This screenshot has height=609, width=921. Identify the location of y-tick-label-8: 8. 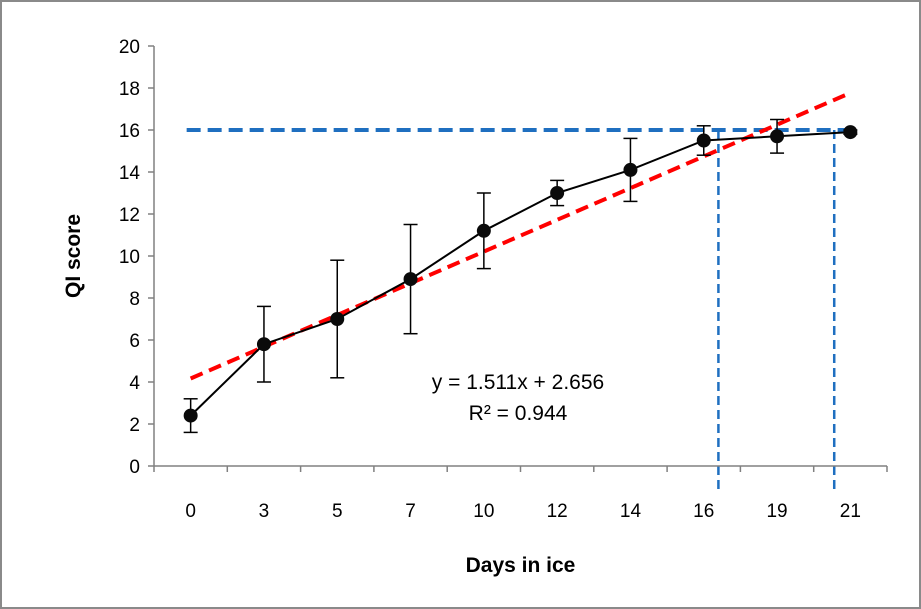
(134, 299).